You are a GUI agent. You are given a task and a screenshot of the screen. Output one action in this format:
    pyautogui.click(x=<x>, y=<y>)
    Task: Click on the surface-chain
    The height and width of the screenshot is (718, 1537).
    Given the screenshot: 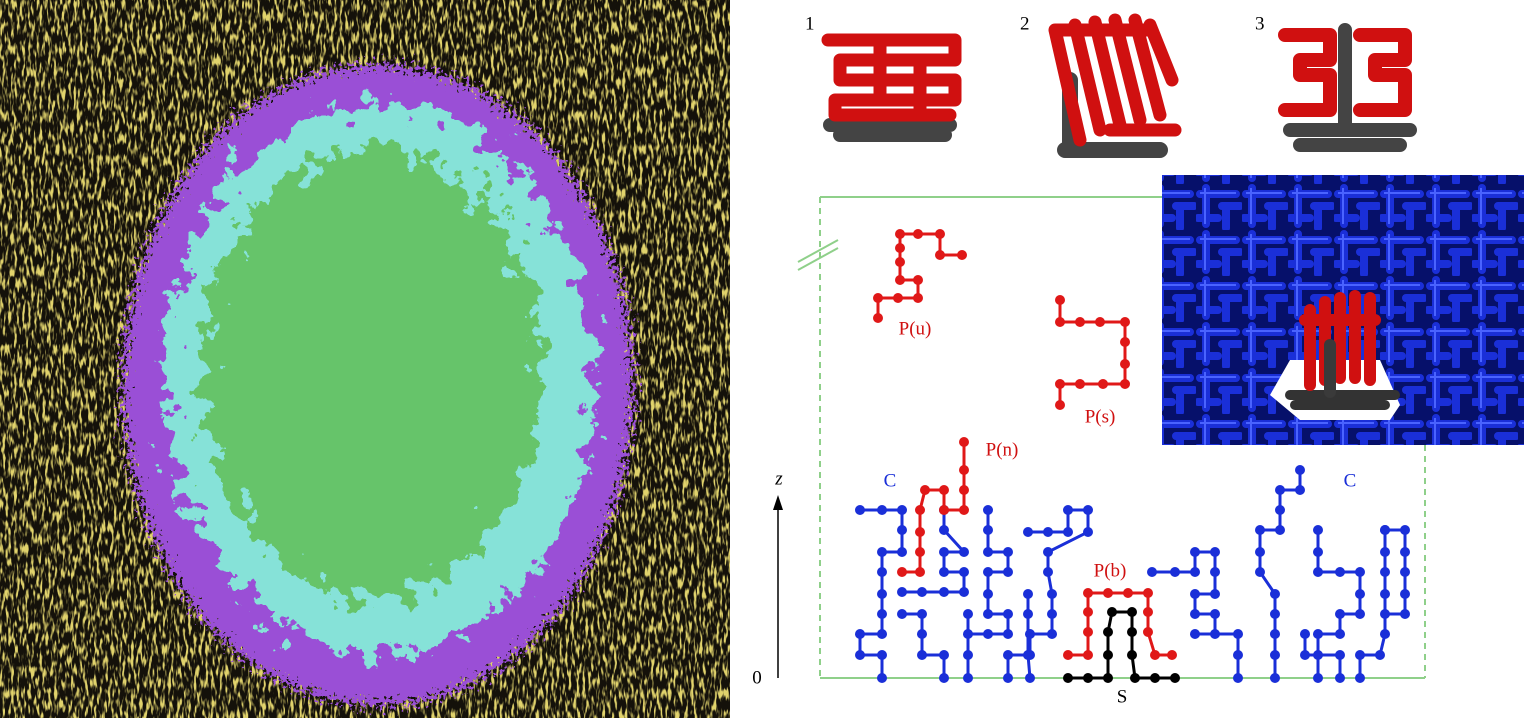 What is the action you would take?
    pyautogui.click(x=1121, y=645)
    